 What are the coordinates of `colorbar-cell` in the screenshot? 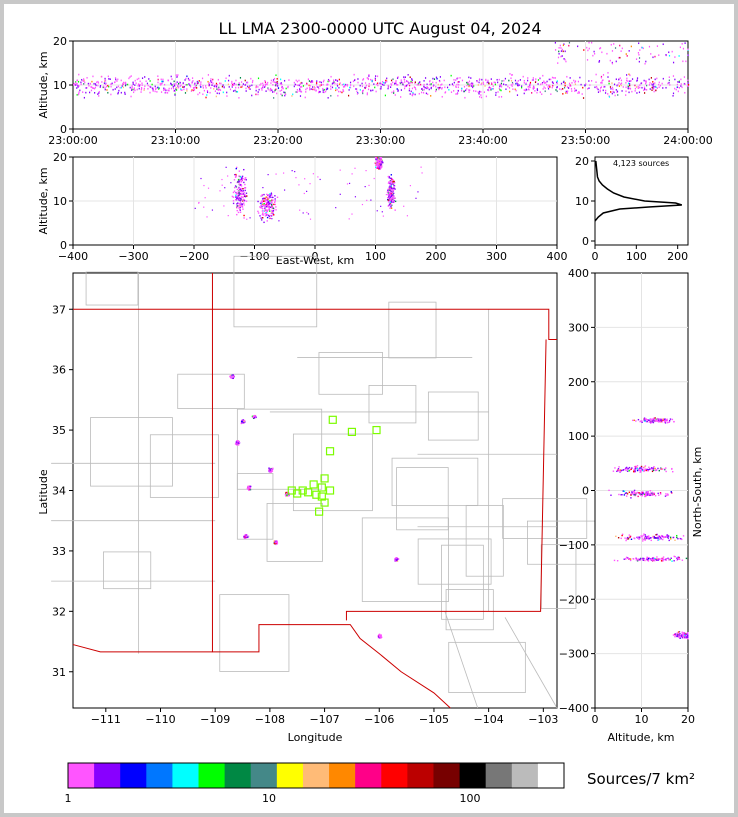 It's located at (133, 775).